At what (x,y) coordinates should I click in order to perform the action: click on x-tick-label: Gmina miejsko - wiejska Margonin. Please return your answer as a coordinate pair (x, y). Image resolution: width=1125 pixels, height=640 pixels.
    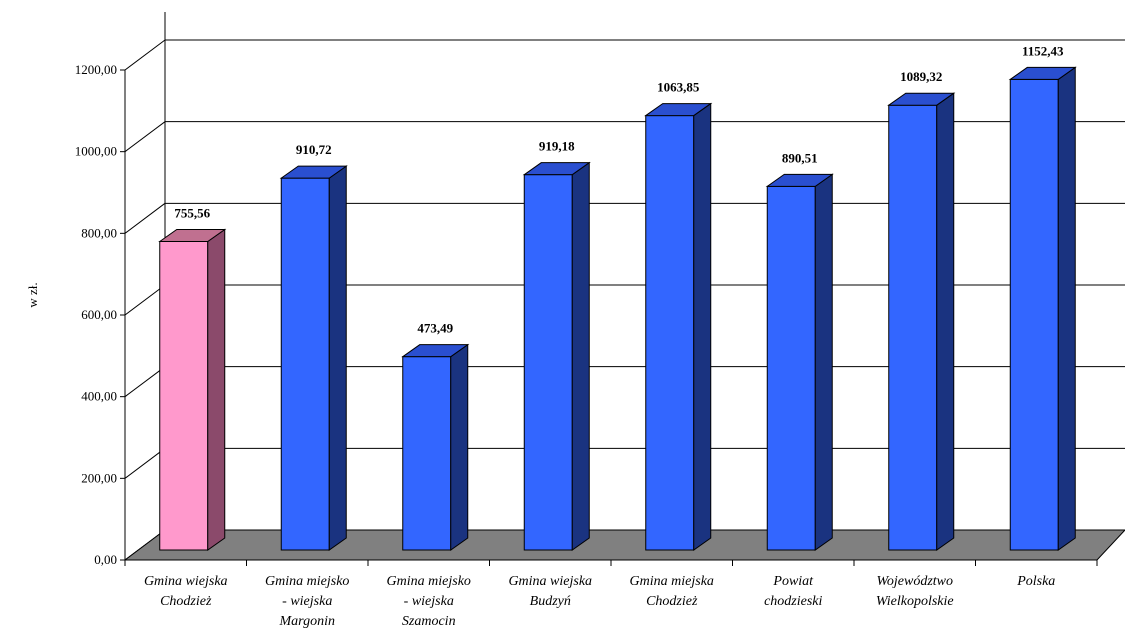
    Looking at the image, I should click on (307, 601).